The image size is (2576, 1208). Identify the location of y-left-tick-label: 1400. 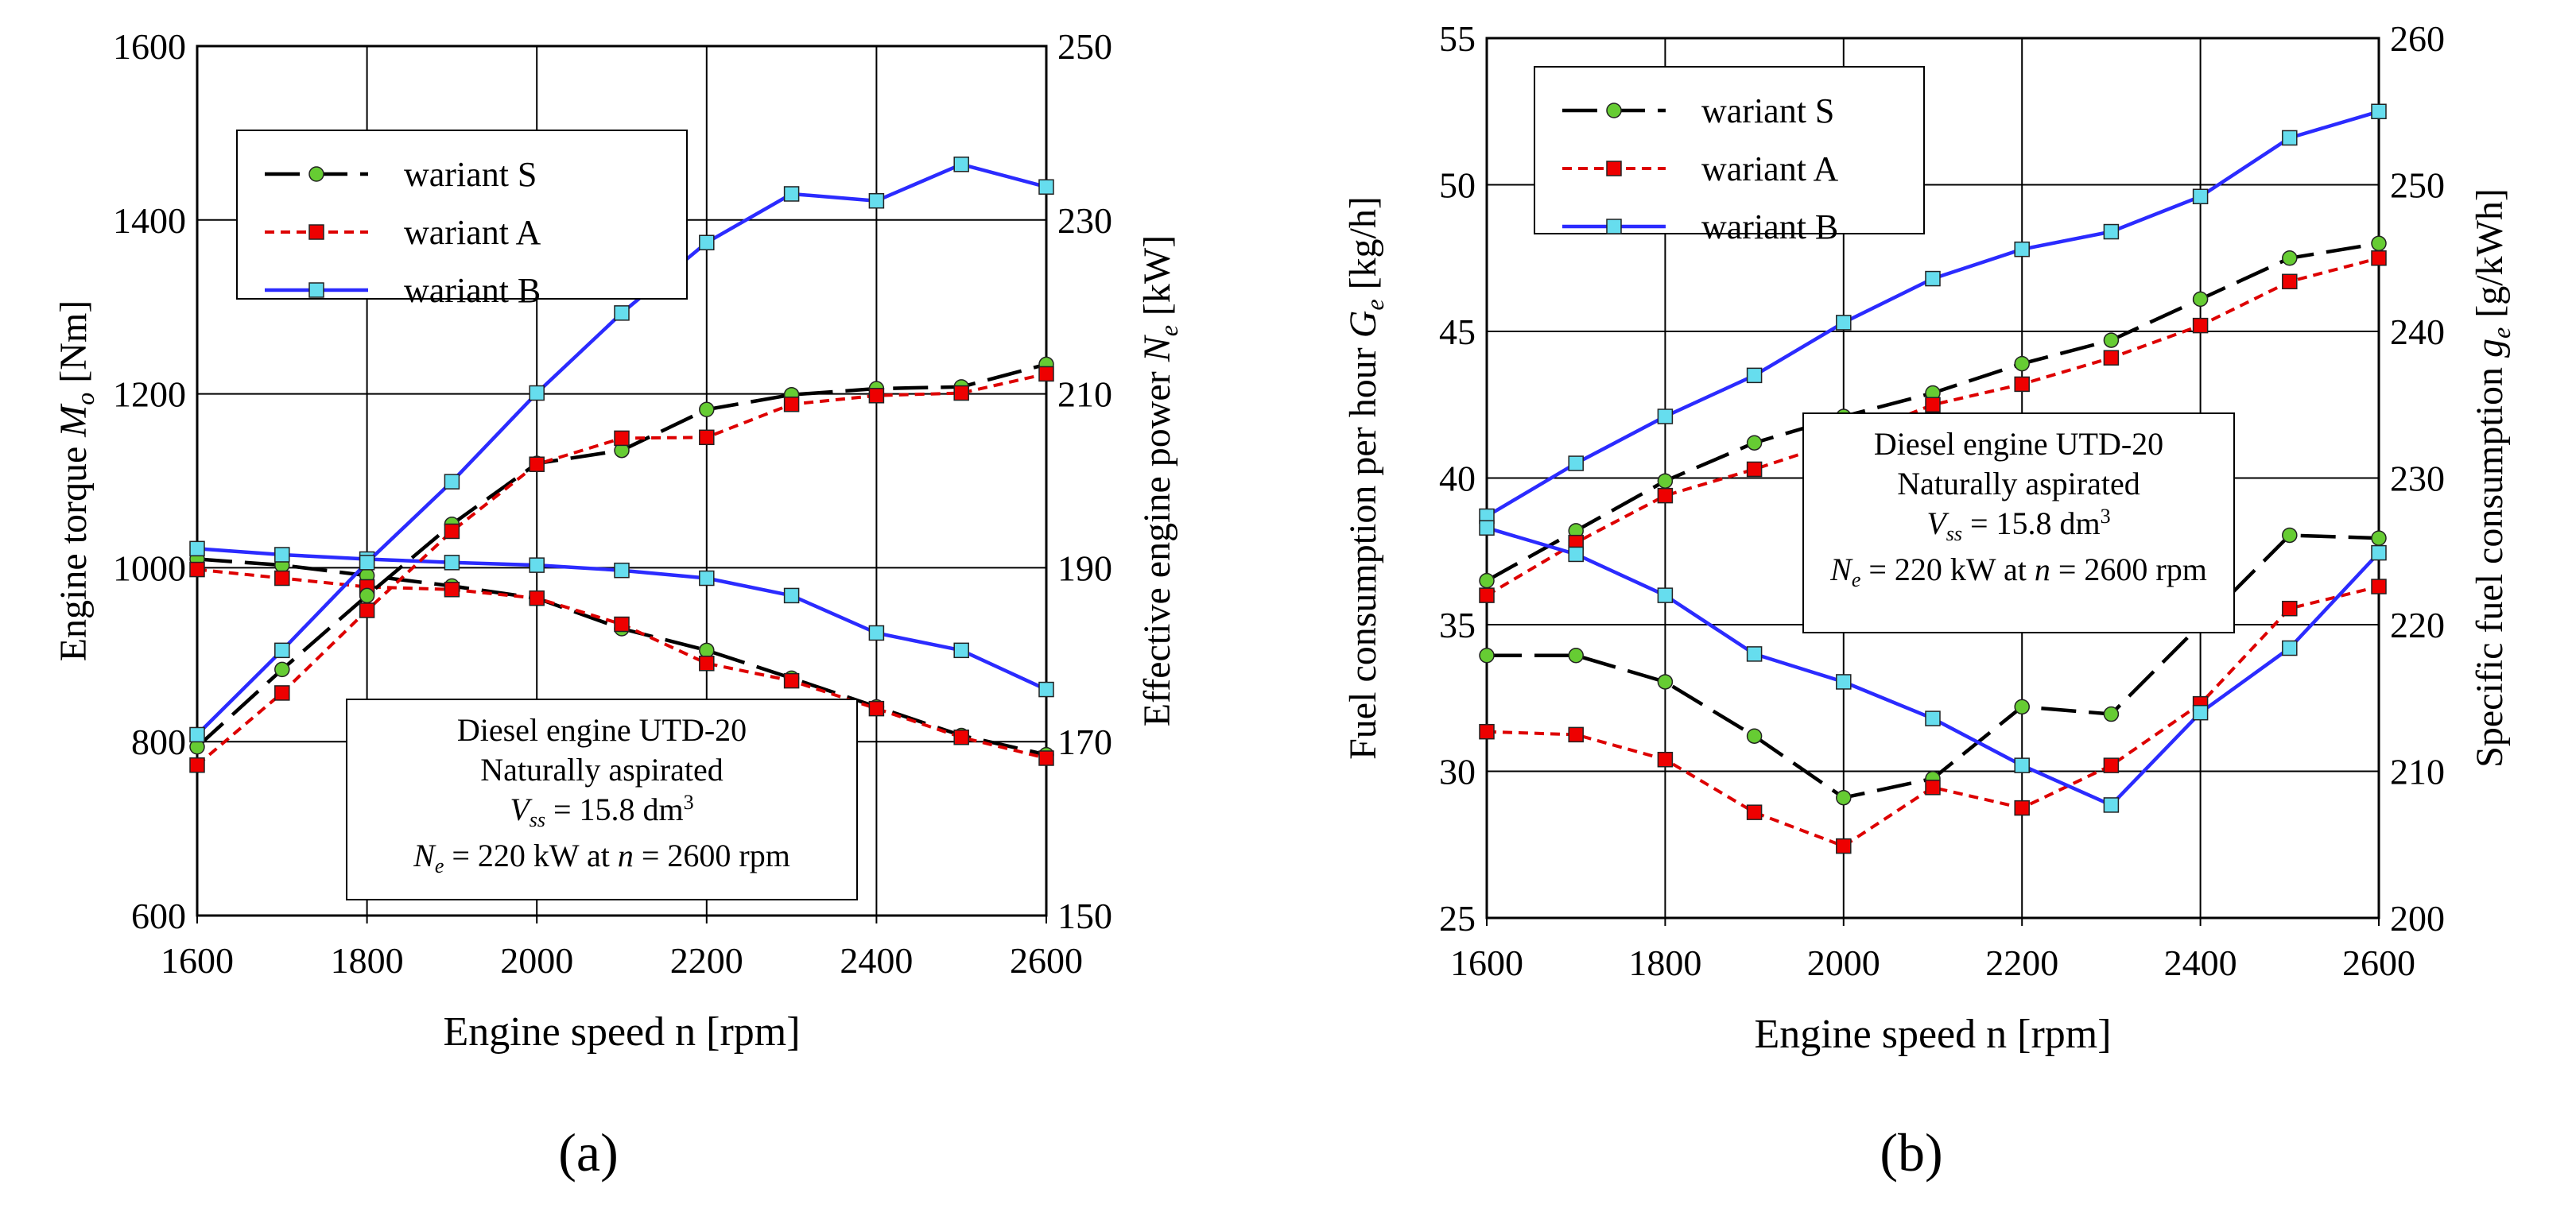
(150, 220).